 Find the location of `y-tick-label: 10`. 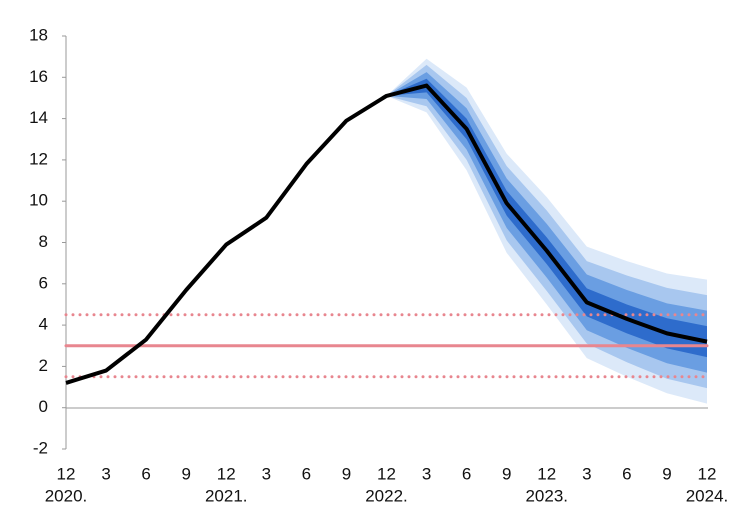

y-tick-label: 10 is located at coordinates (38, 200).